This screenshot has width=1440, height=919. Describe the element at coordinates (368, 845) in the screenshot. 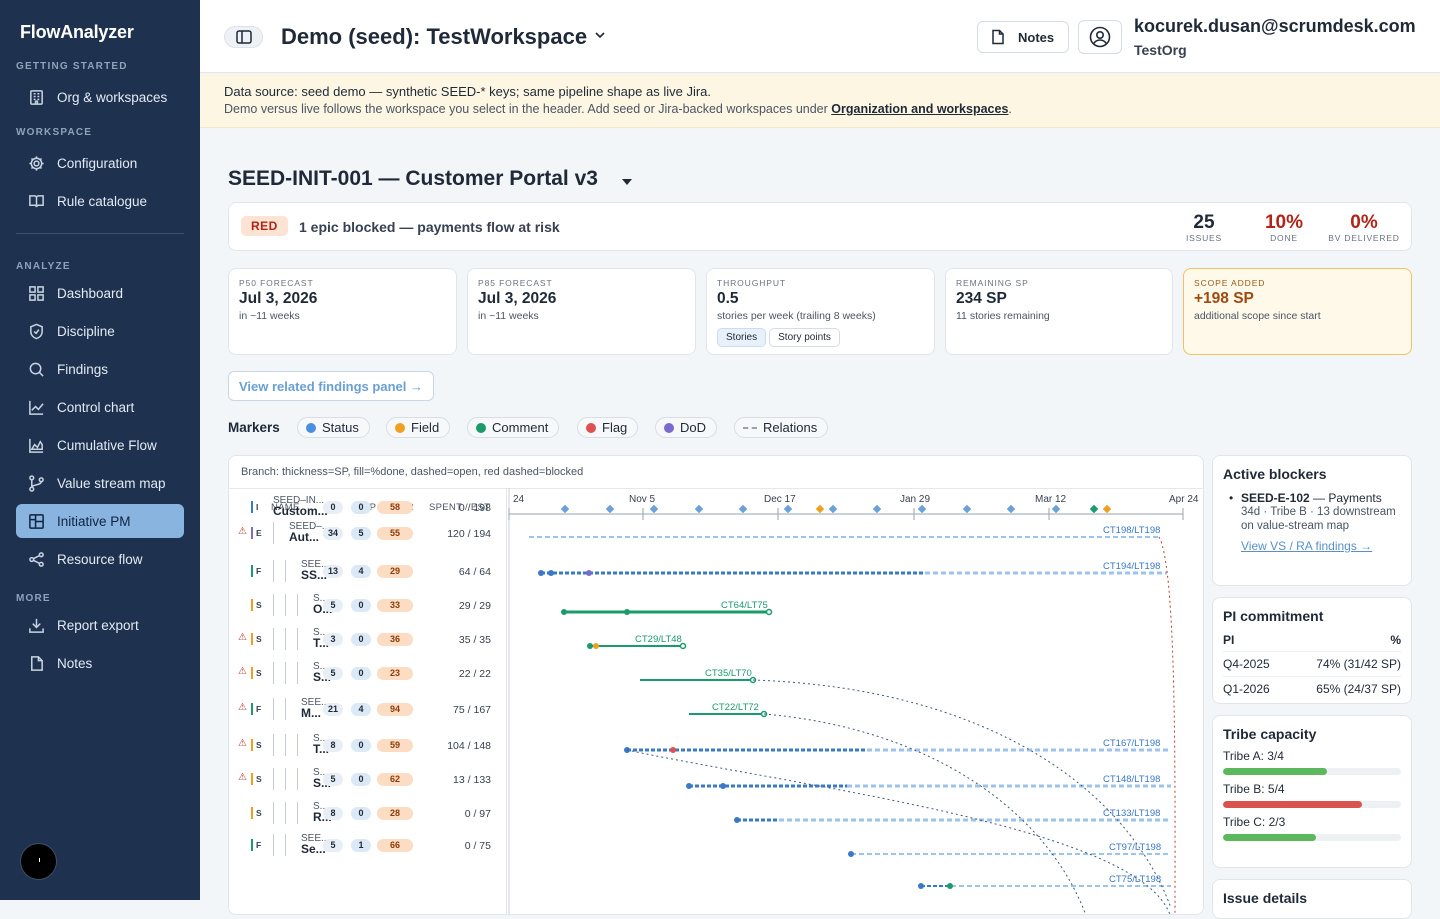

I see `table-row: F SEE... Se... 5 1 66 0 / 75` at that location.